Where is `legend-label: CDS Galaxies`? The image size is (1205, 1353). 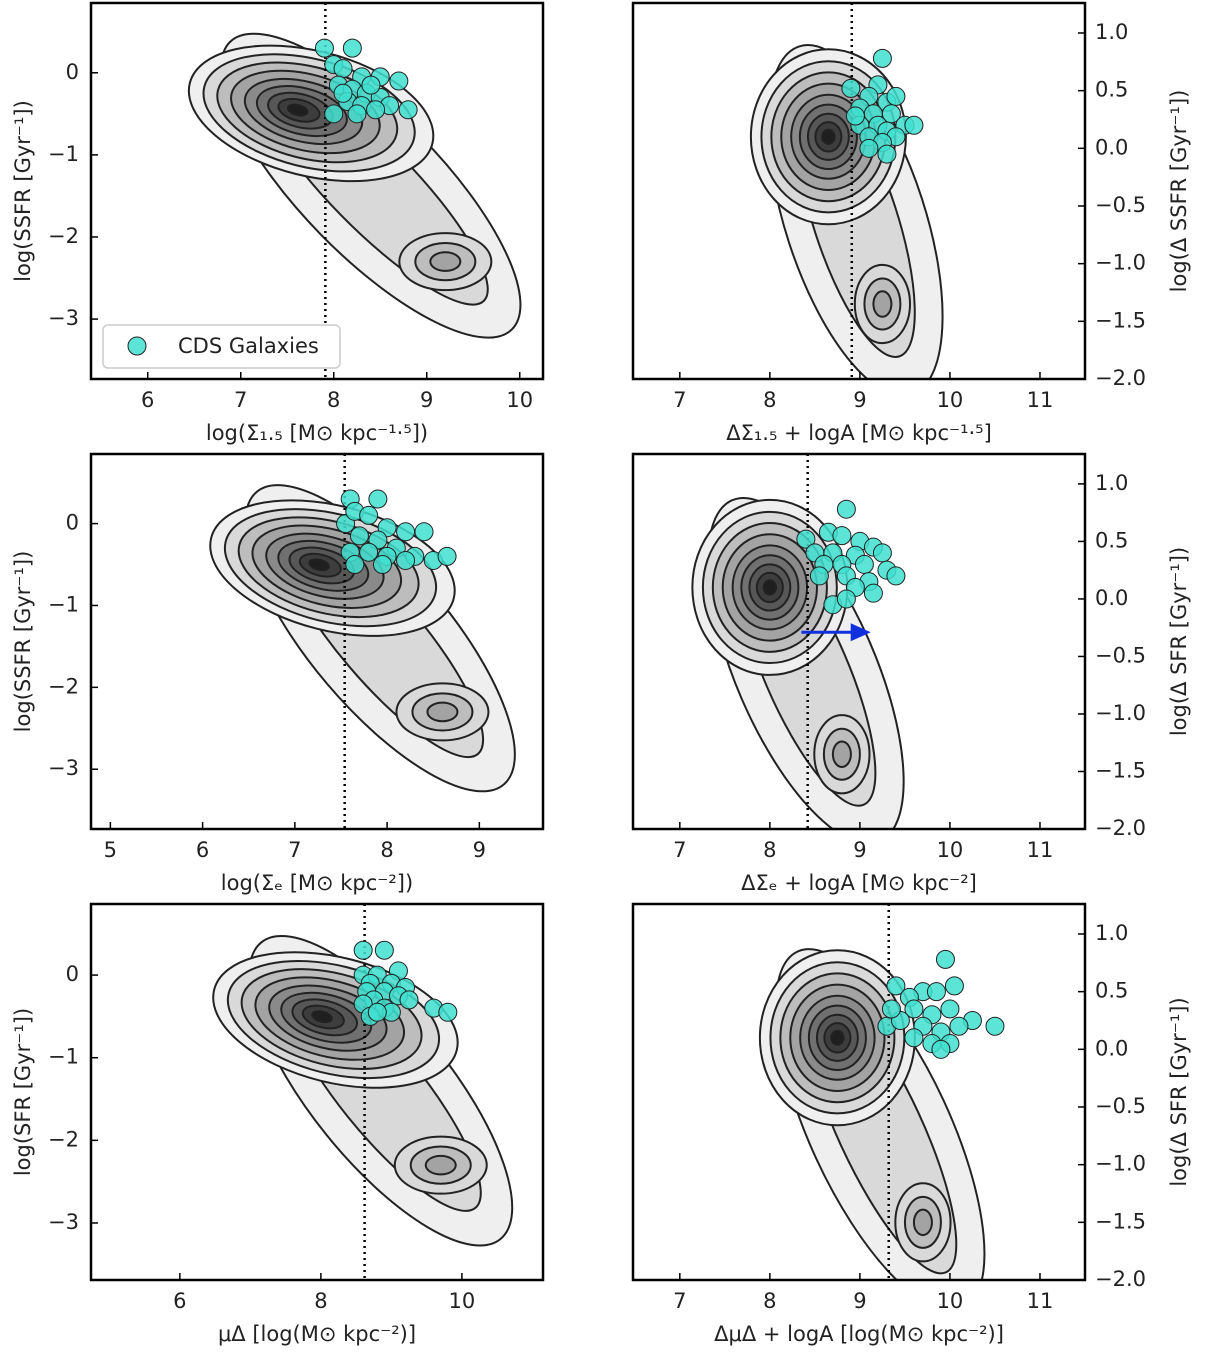 legend-label: CDS Galaxies is located at coordinates (248, 346).